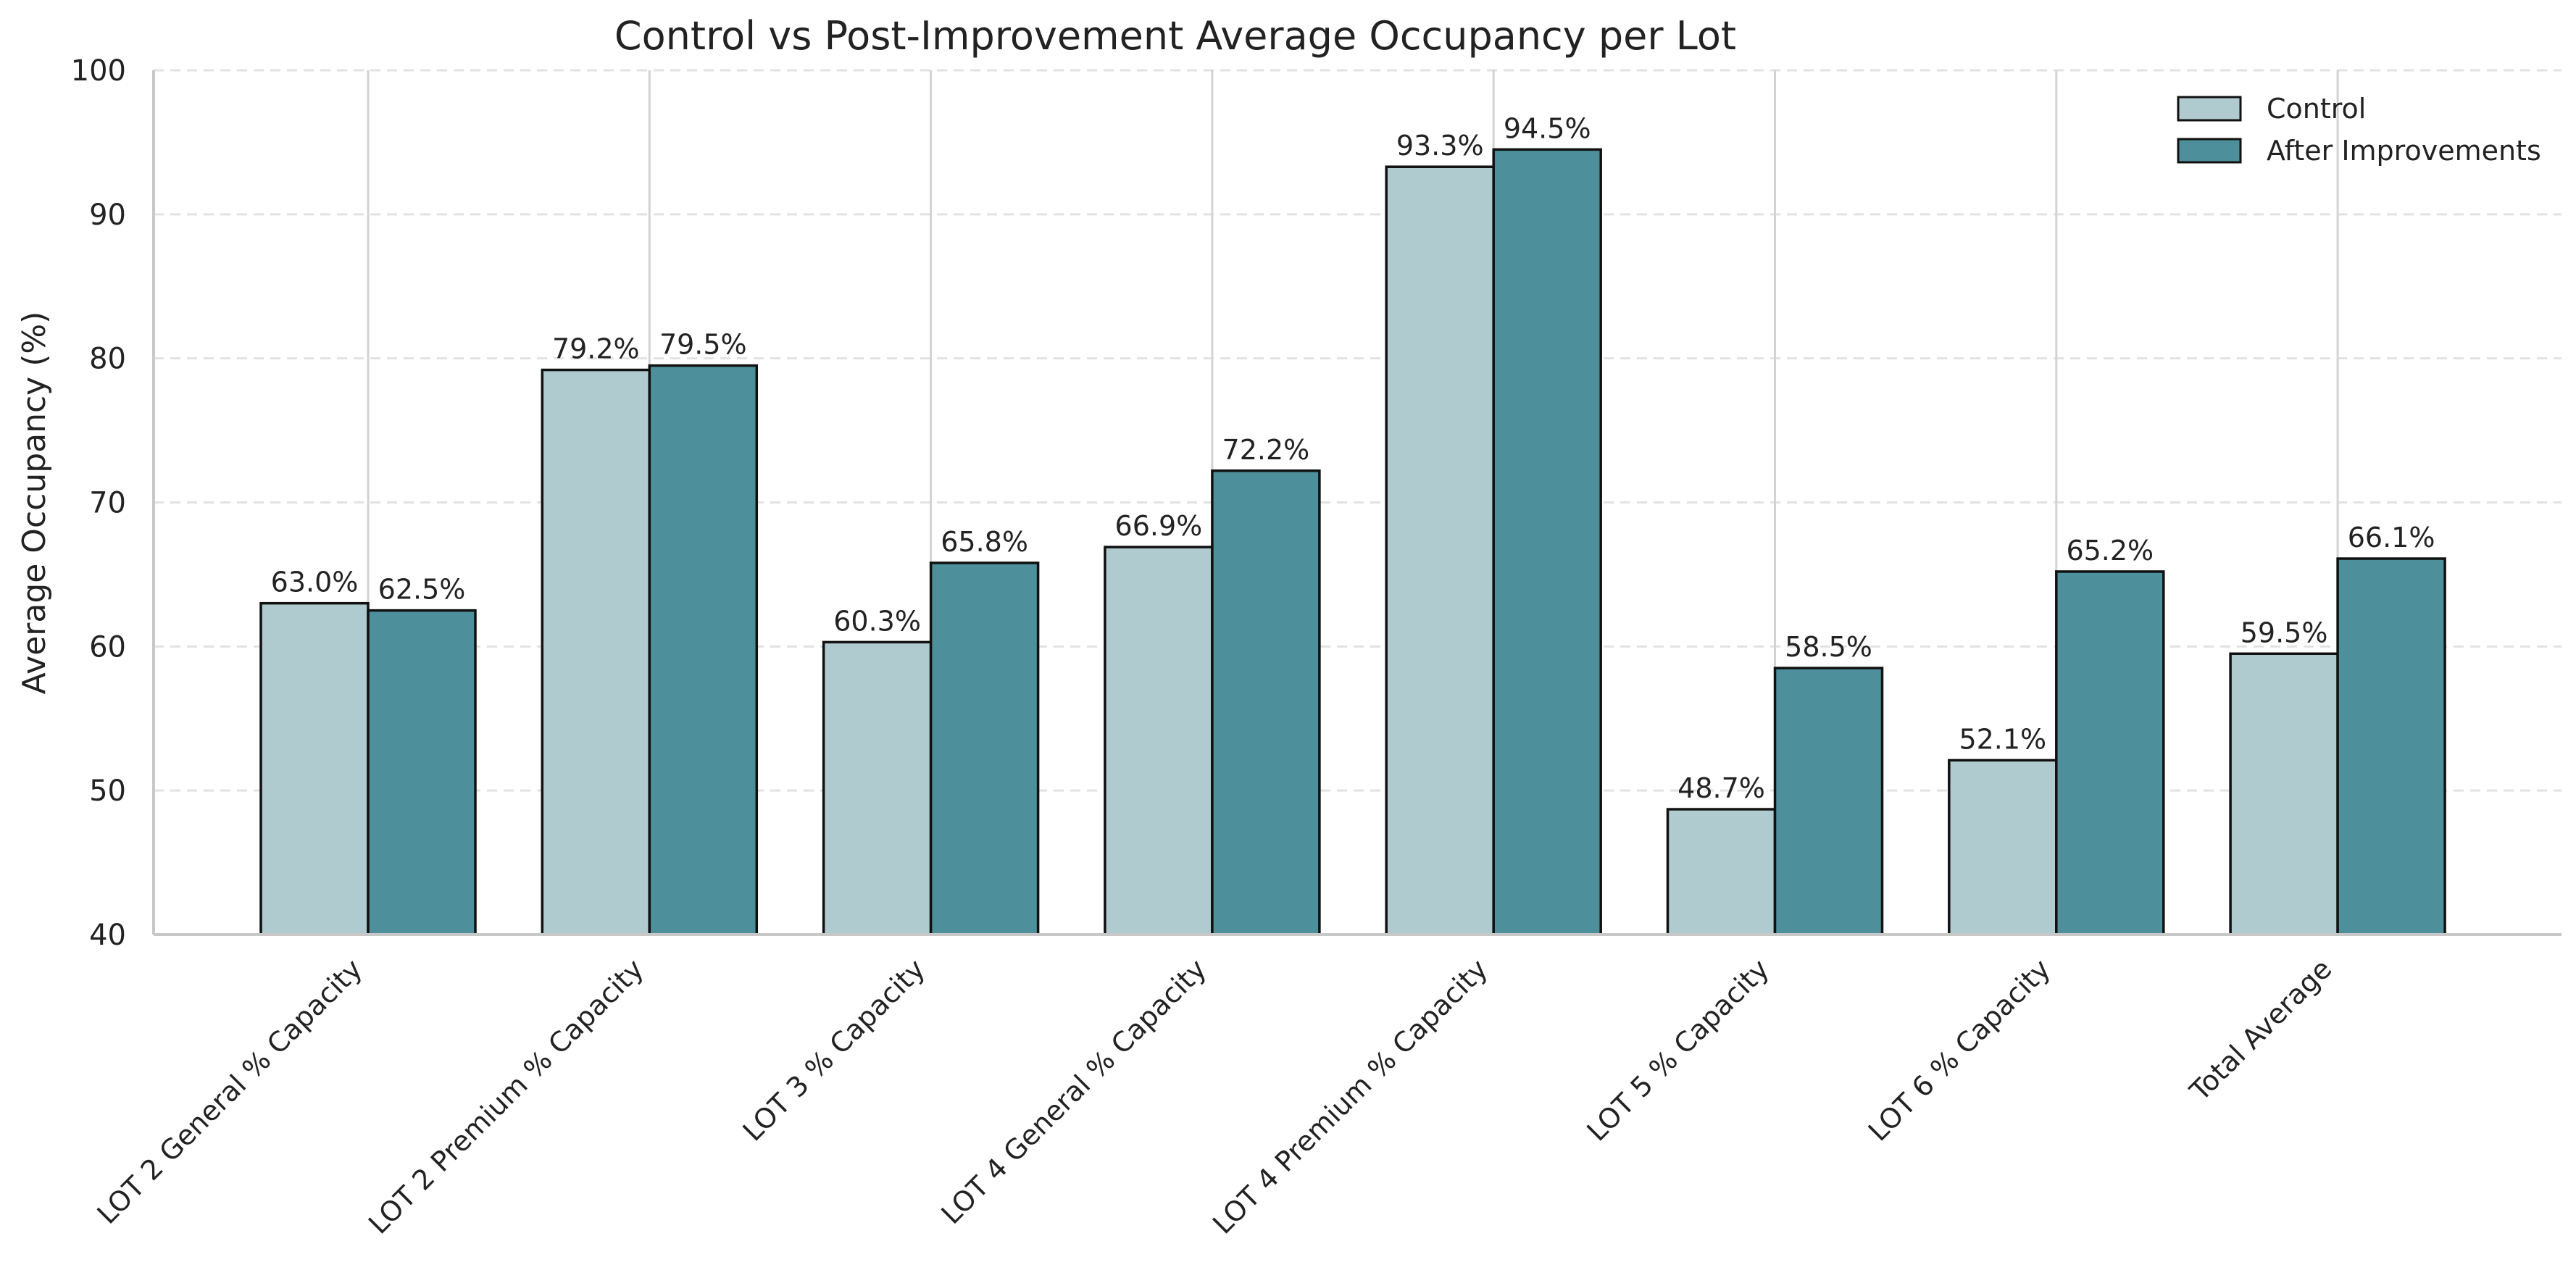 The height and width of the screenshot is (1270, 2576). What do you see at coordinates (315, 582) in the screenshot?
I see `data-label: 63.0%` at bounding box center [315, 582].